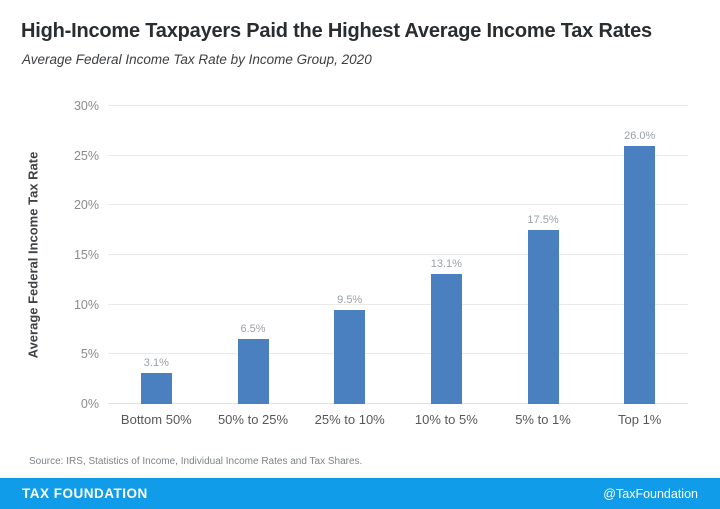  I want to click on y-tick-label: 25%, so click(86, 155).